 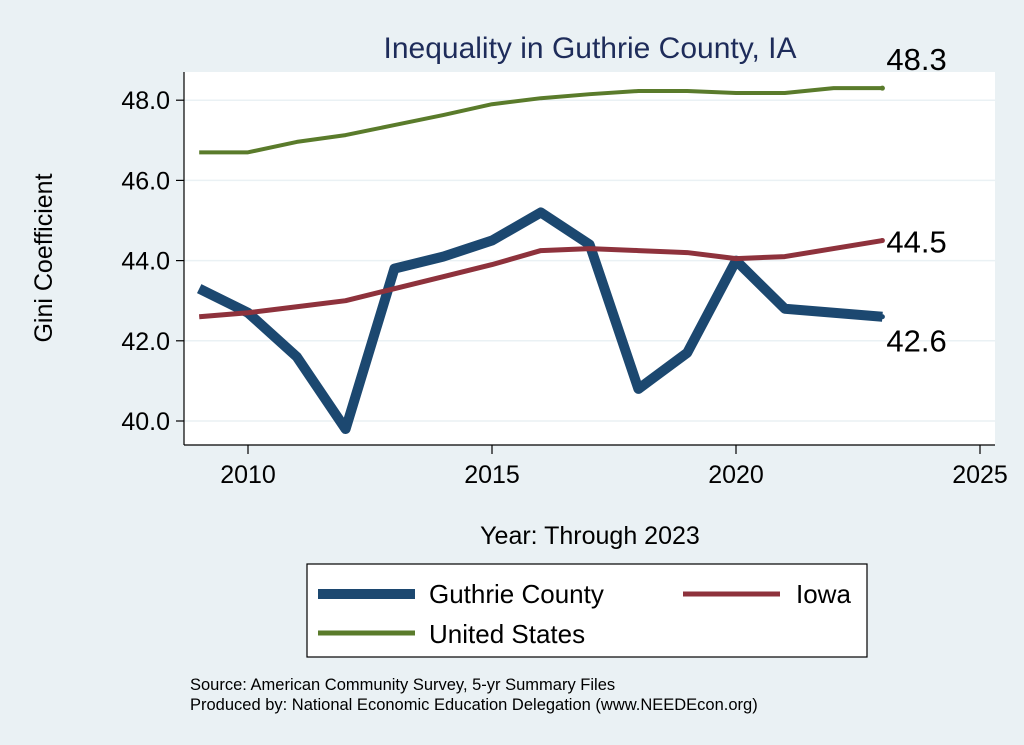 What do you see at coordinates (882, 317) in the screenshot?
I see `end-marker-guthrie` at bounding box center [882, 317].